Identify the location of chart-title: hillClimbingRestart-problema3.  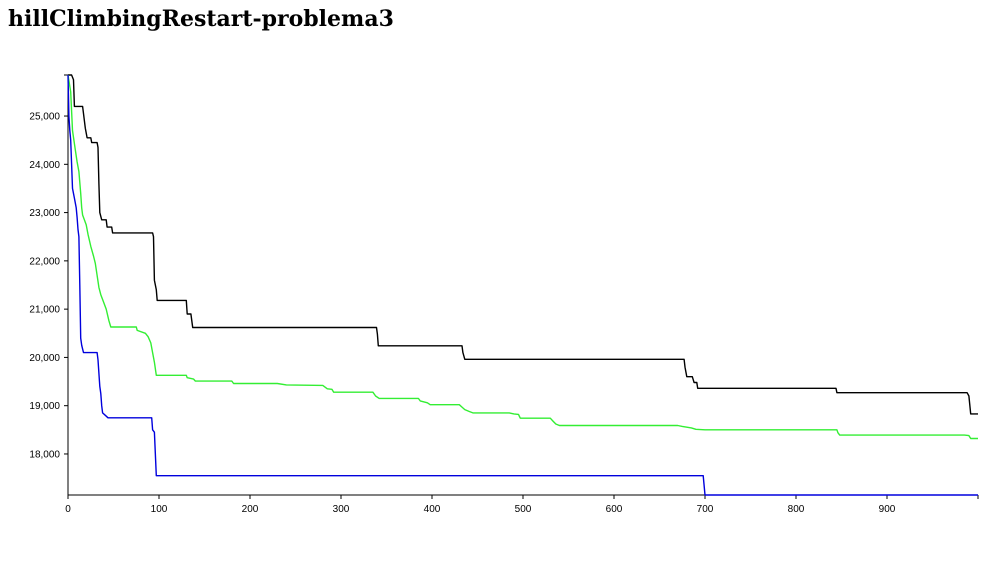
(201, 19).